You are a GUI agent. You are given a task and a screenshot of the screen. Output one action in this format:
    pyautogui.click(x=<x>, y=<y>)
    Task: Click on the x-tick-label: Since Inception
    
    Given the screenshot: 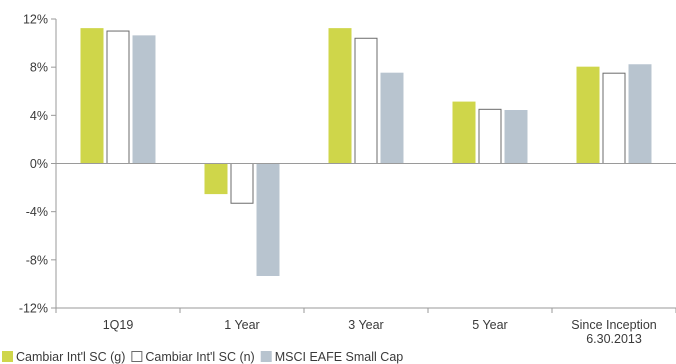 What is the action you would take?
    pyautogui.click(x=614, y=325)
    